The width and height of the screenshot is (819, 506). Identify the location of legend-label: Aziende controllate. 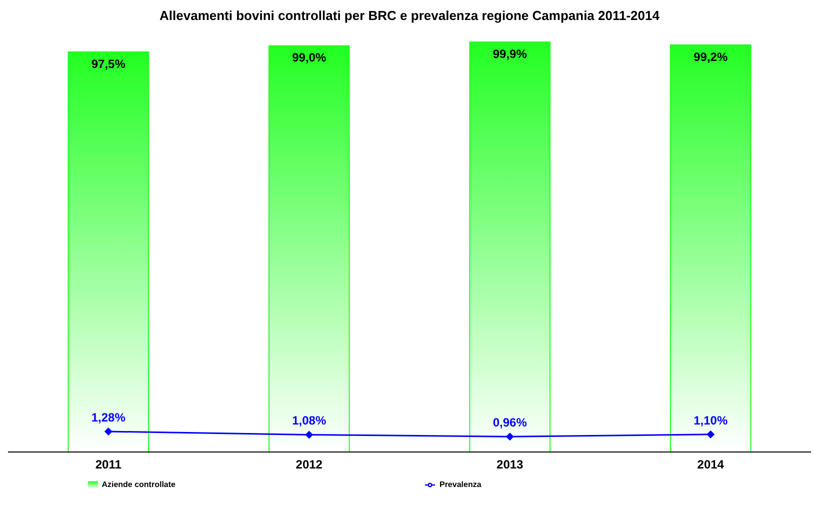
(139, 485).